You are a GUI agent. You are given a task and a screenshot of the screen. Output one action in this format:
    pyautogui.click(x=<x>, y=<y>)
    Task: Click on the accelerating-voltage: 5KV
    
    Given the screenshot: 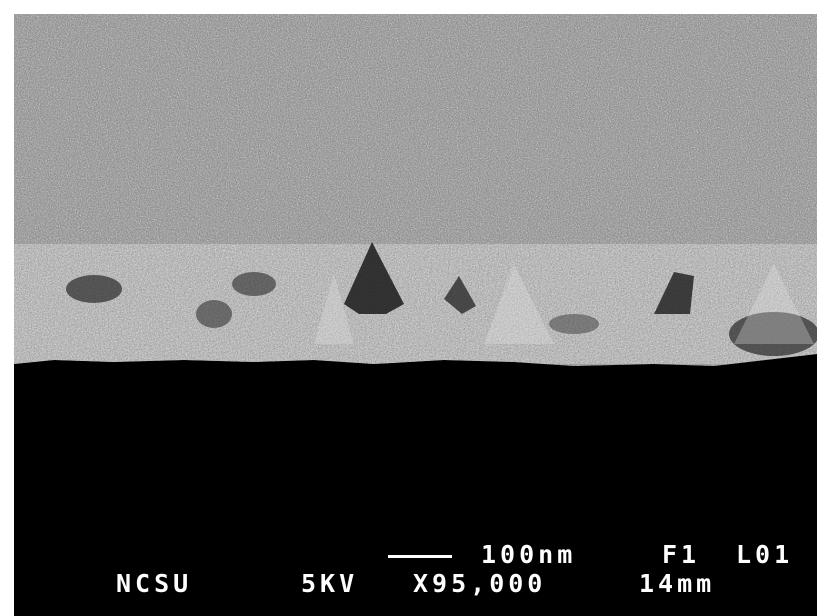 What is the action you would take?
    pyautogui.click(x=330, y=583)
    